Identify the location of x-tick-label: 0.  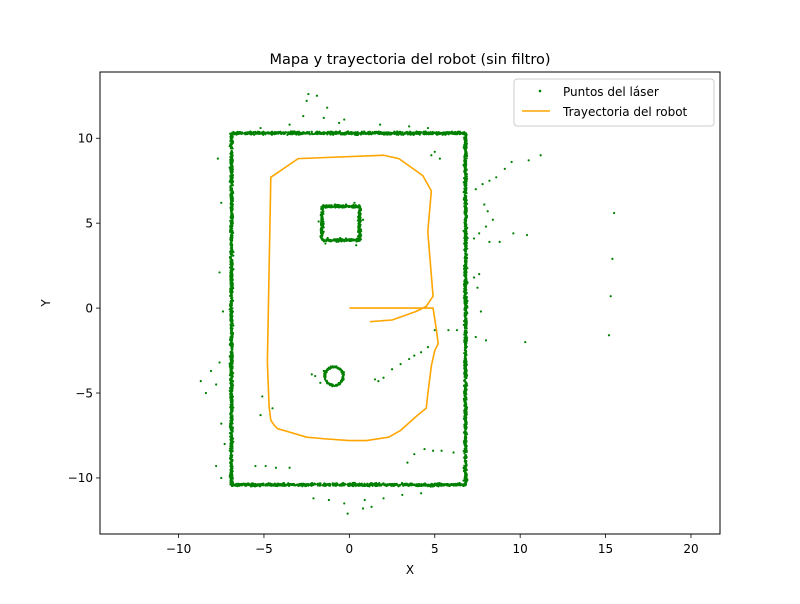
(350, 549).